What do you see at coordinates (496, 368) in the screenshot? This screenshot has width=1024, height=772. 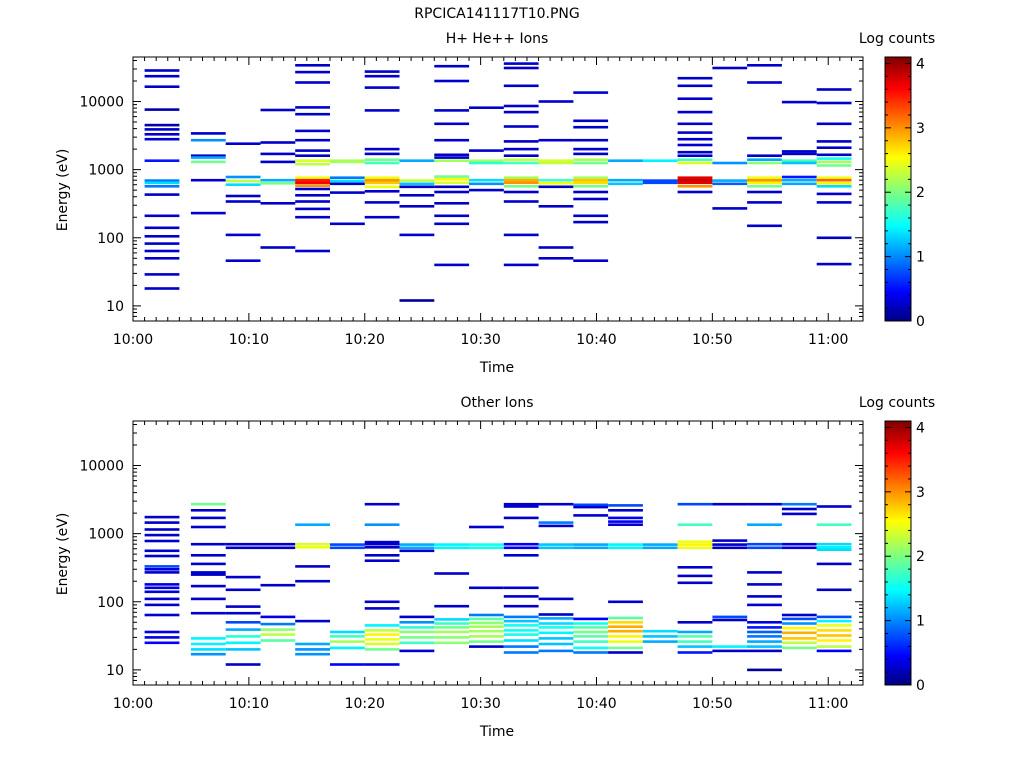 I see `x-axis-label: Time` at bounding box center [496, 368].